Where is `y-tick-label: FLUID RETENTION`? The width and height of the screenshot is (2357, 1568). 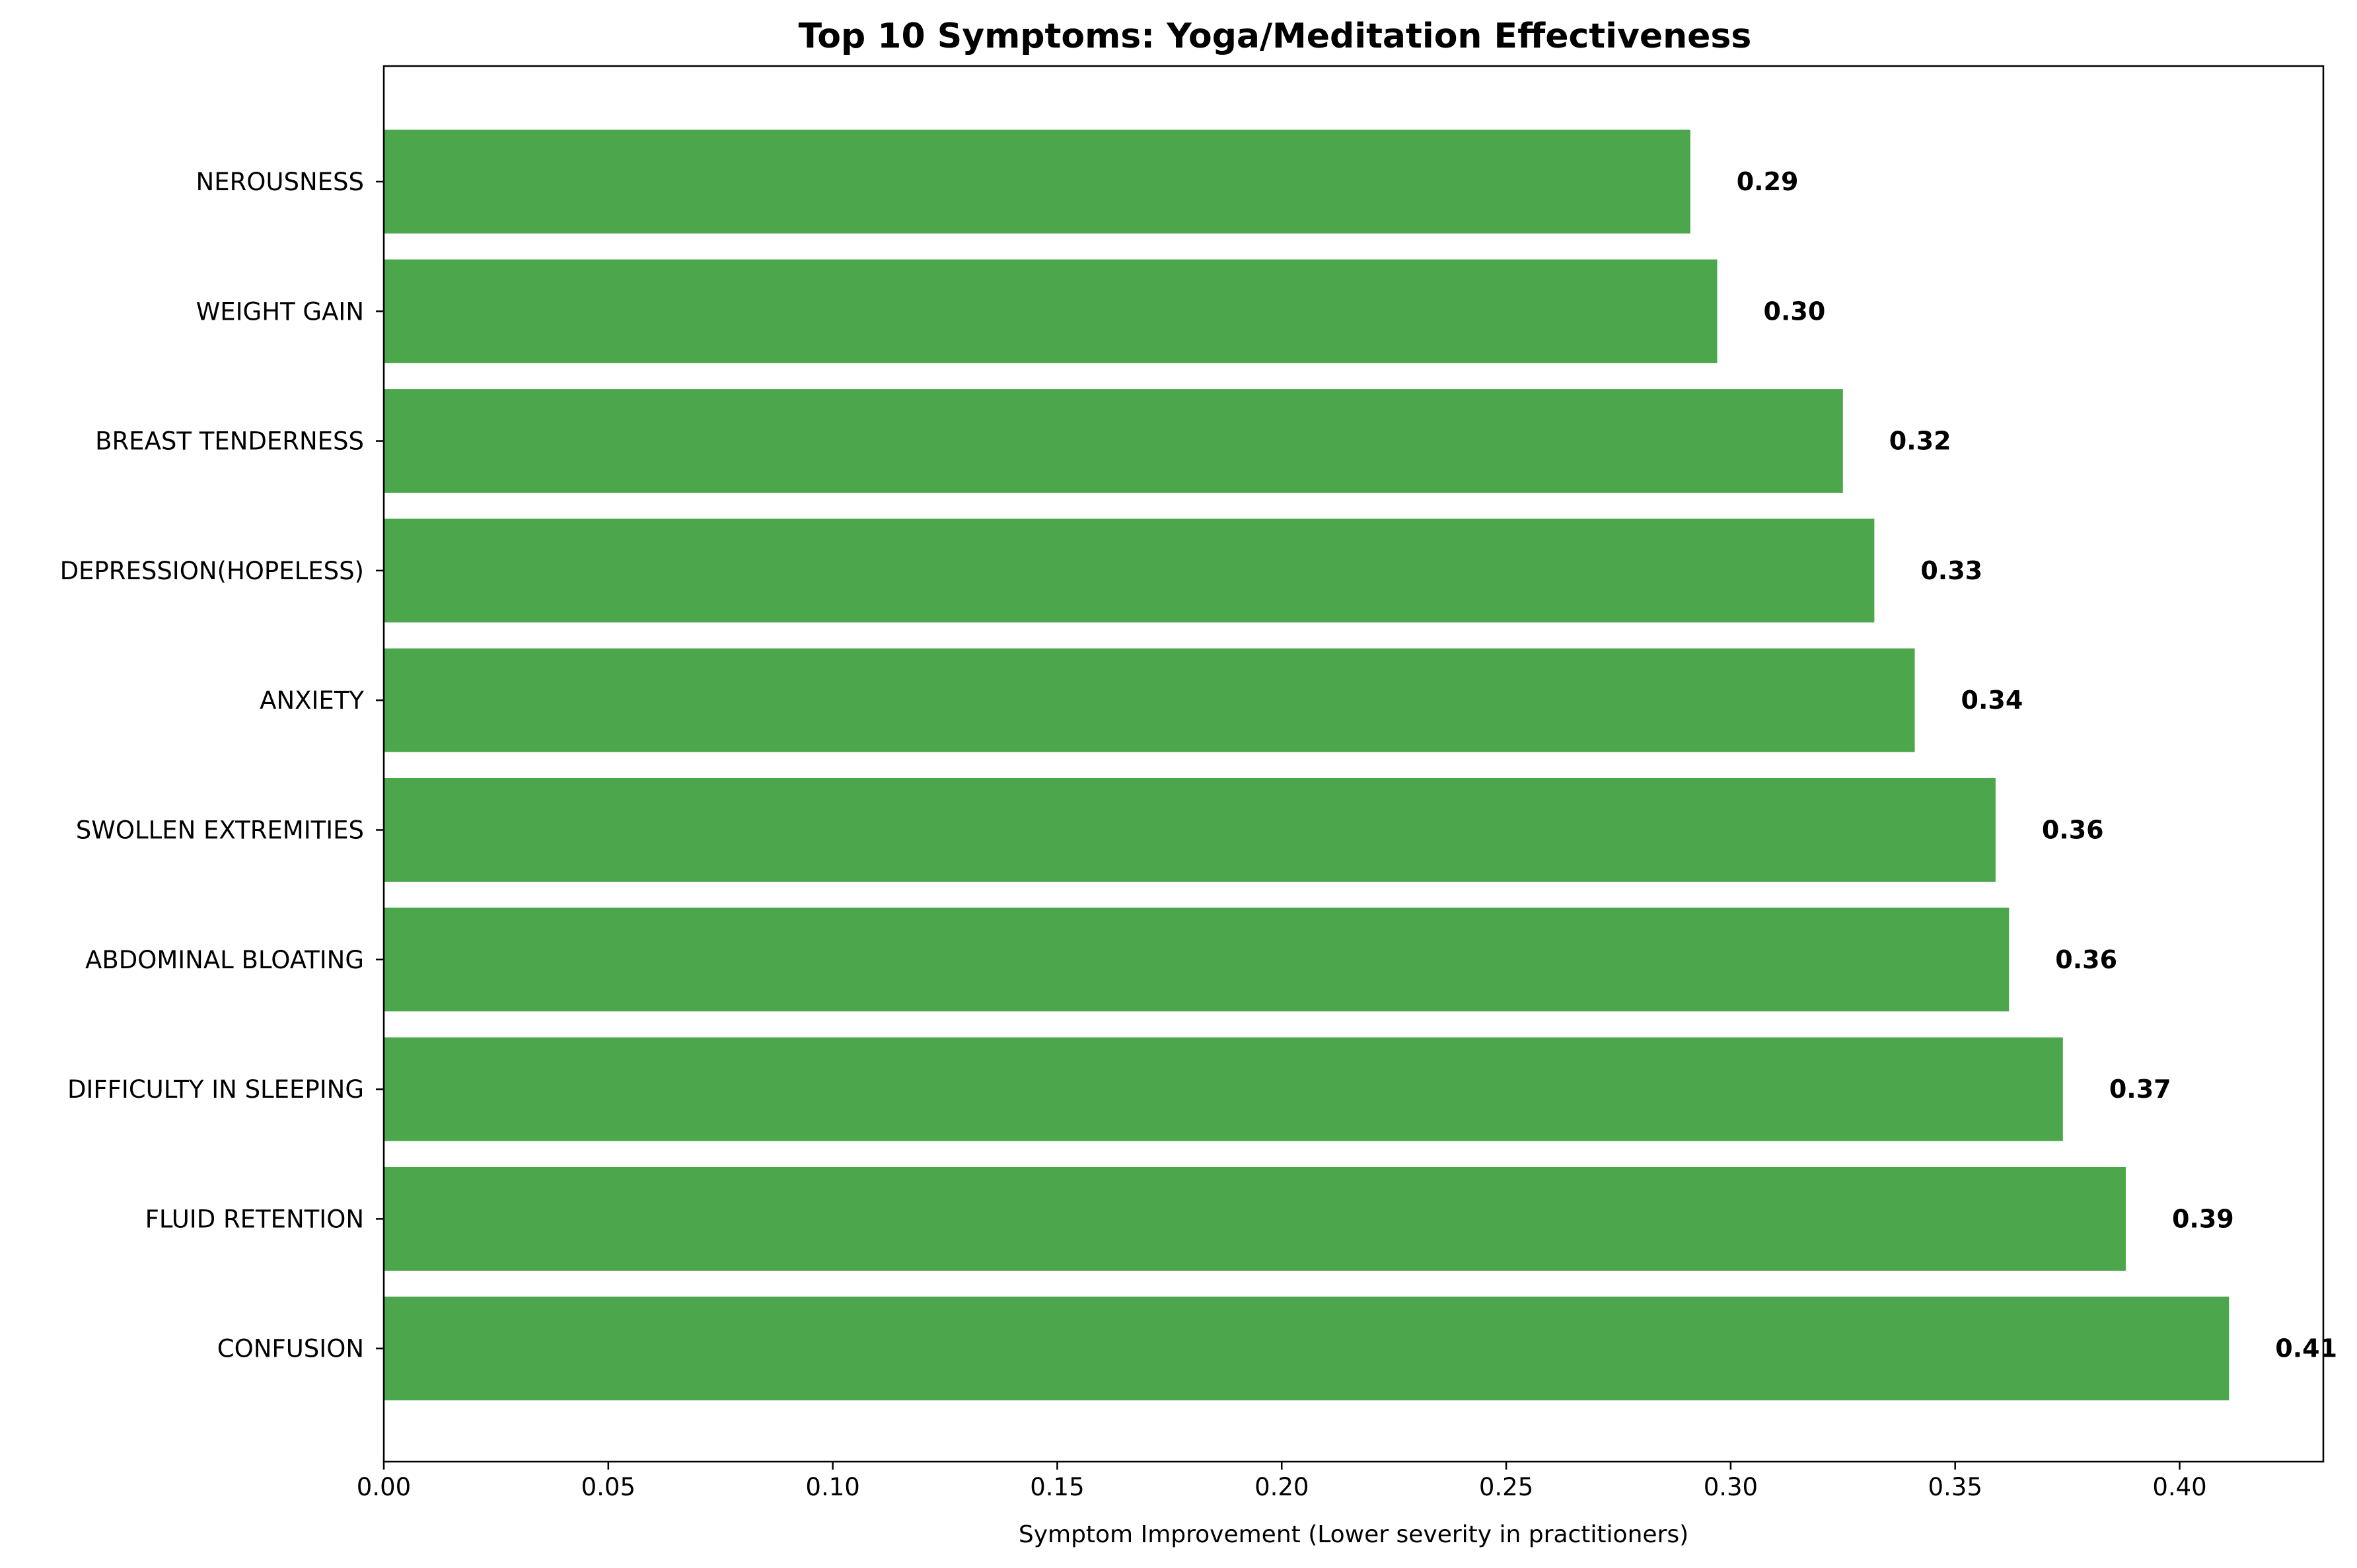
y-tick-label: FLUID RETENTION is located at coordinates (254, 1219).